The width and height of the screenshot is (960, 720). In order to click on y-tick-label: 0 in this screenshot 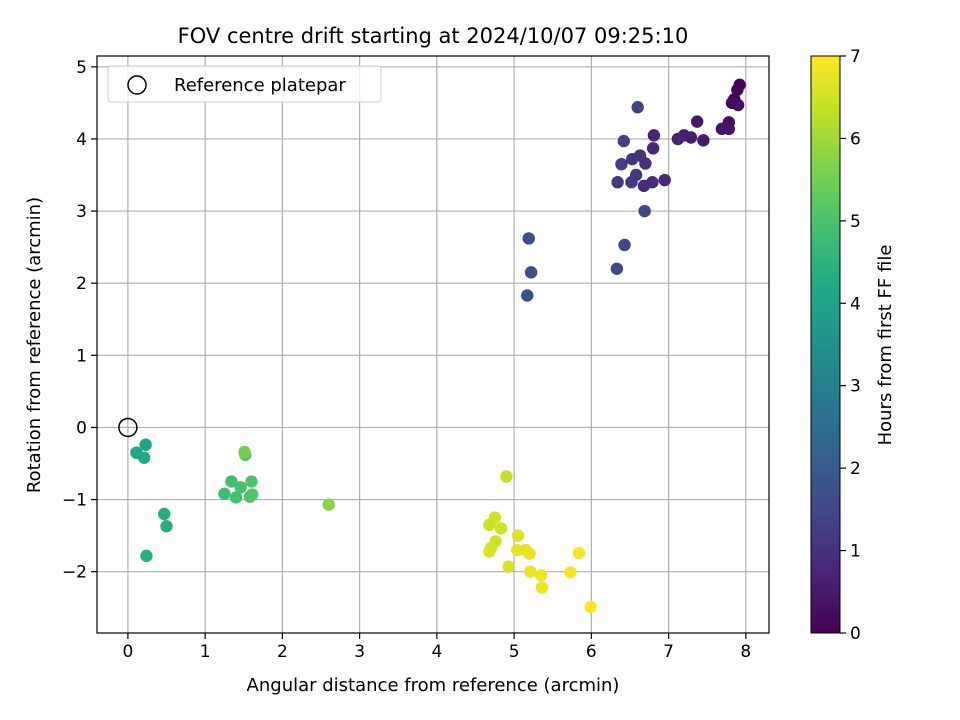, I will do `click(81, 428)`.